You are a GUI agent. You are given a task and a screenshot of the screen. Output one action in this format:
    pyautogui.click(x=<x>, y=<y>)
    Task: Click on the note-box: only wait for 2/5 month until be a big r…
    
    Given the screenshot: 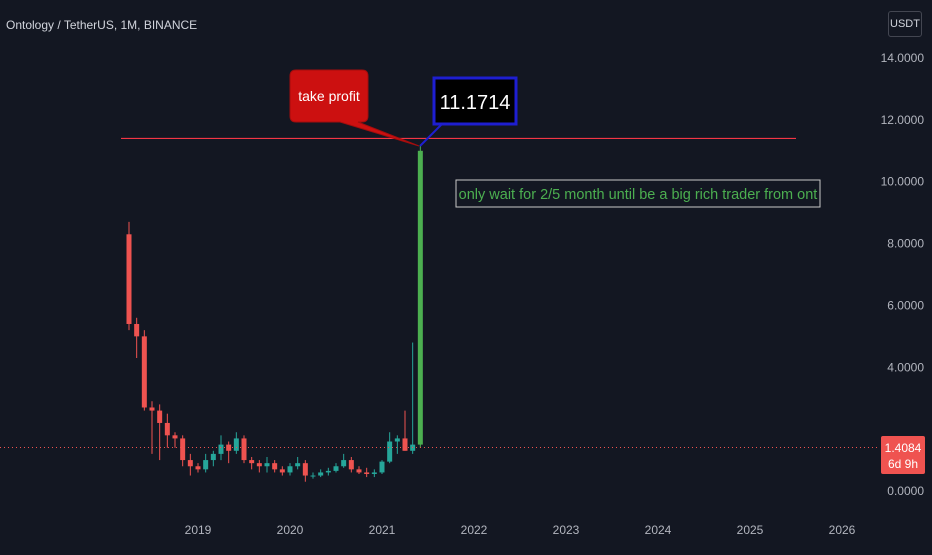 What is the action you would take?
    pyautogui.click(x=638, y=193)
    